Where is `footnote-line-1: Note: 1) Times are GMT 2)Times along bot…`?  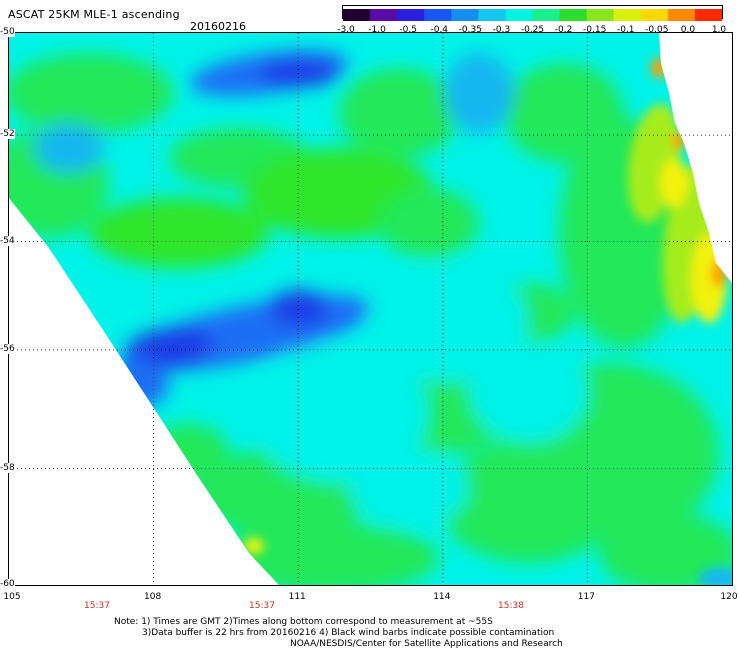 footnote-line-1: Note: 1) Times are GMT 2)Times along bot… is located at coordinates (303, 622).